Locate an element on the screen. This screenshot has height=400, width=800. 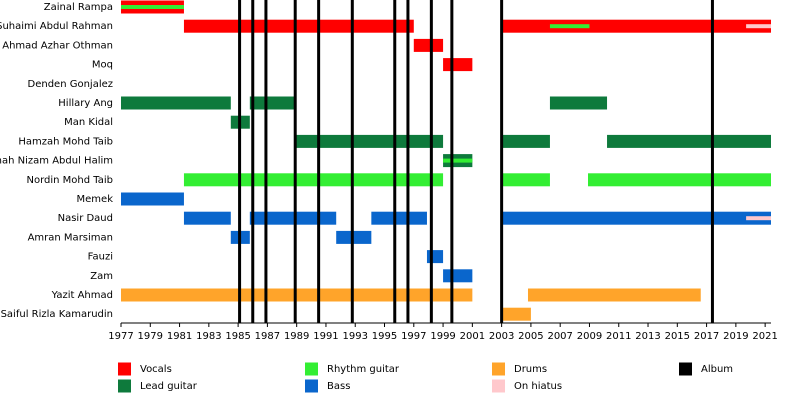
x-tick-label: 1987 is located at coordinates (267, 336).